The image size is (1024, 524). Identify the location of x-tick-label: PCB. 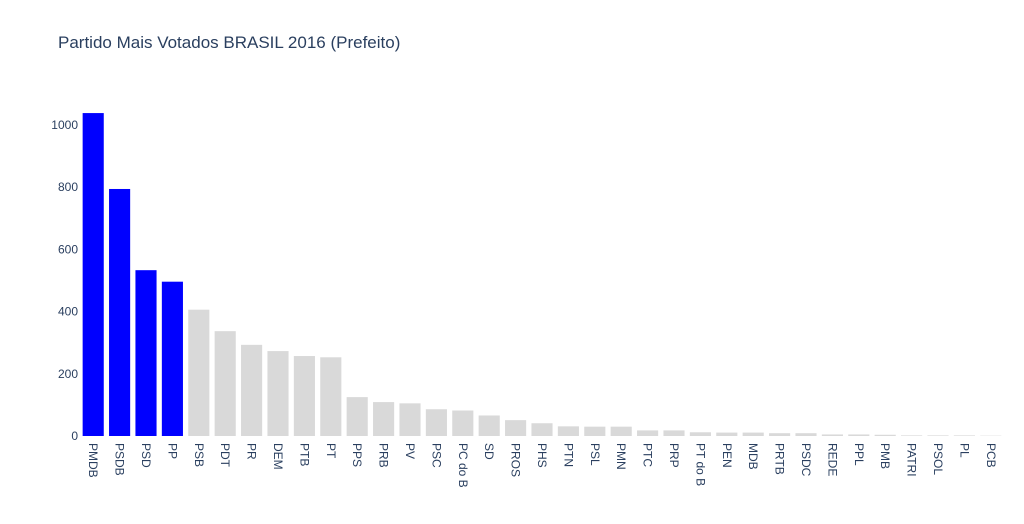
(991, 455).